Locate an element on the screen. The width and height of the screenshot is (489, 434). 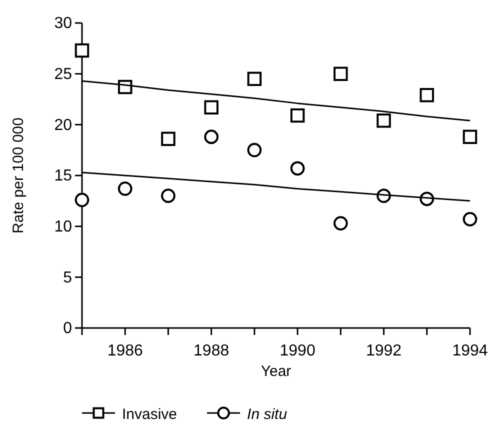
x-tick-label: 1990 is located at coordinates (298, 351).